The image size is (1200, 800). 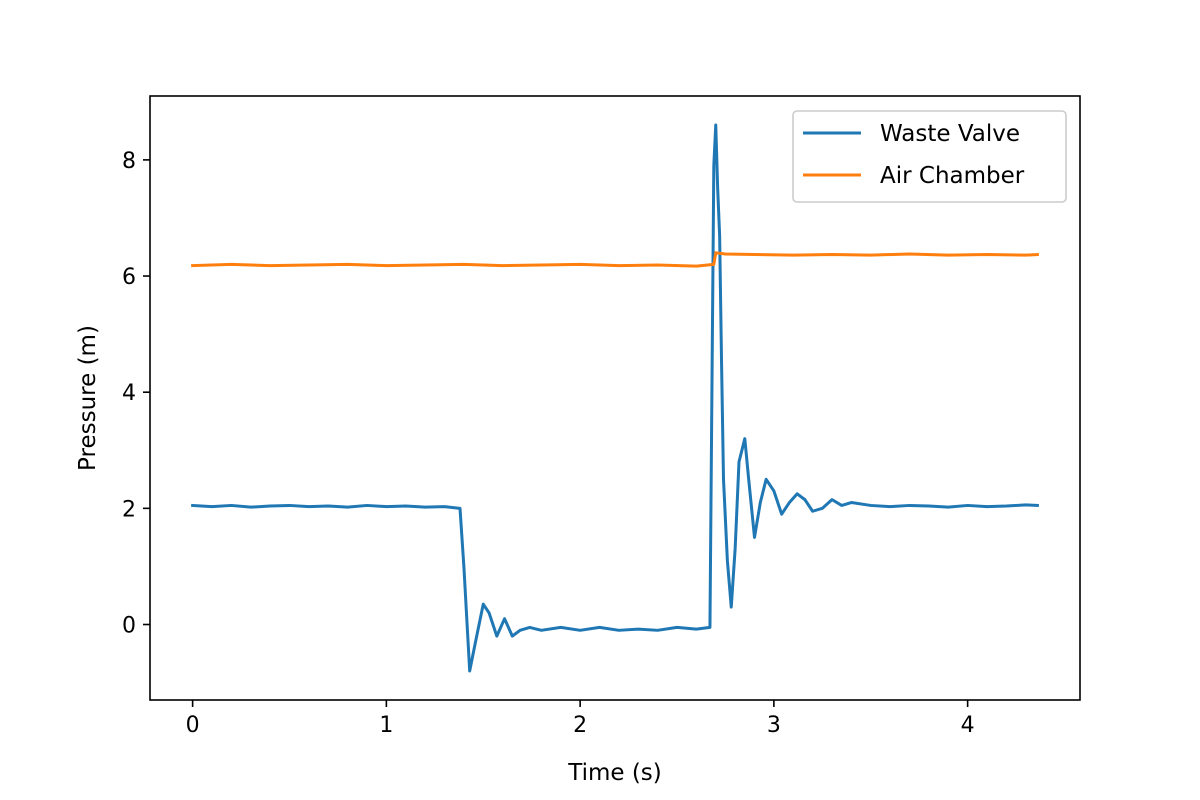 What do you see at coordinates (614, 773) in the screenshot?
I see `x-axis-label: Time (s)` at bounding box center [614, 773].